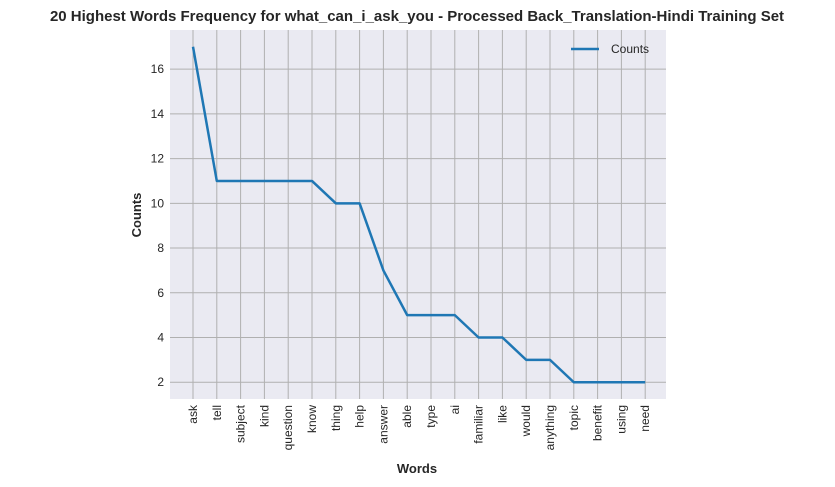 The image size is (835, 487). Describe the element at coordinates (336, 418) in the screenshot. I see `x-tick-label-thing: thing` at that location.